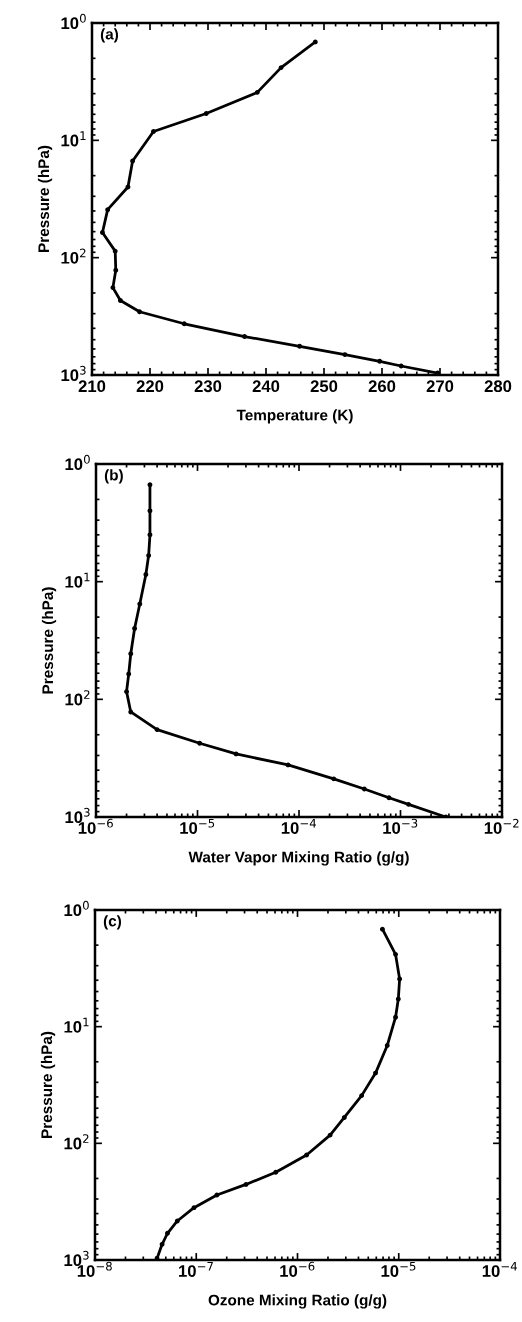 The image size is (522, 1322). I want to click on x-tick-label: 280, so click(498, 386).